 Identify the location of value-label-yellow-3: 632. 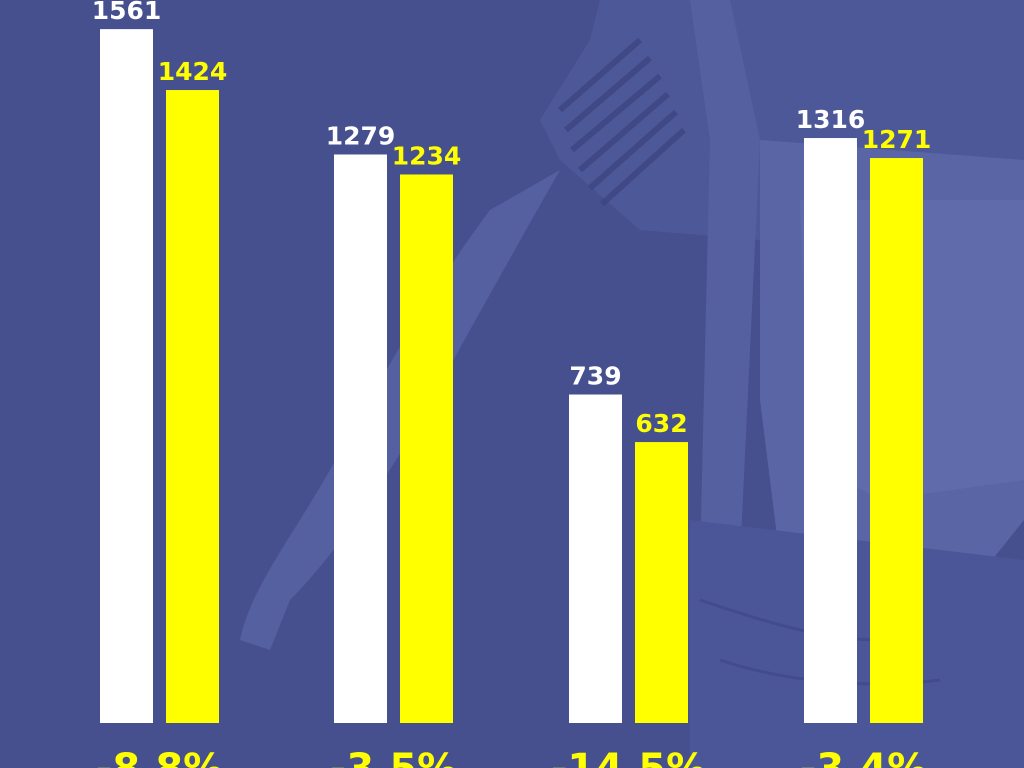
(661, 423).